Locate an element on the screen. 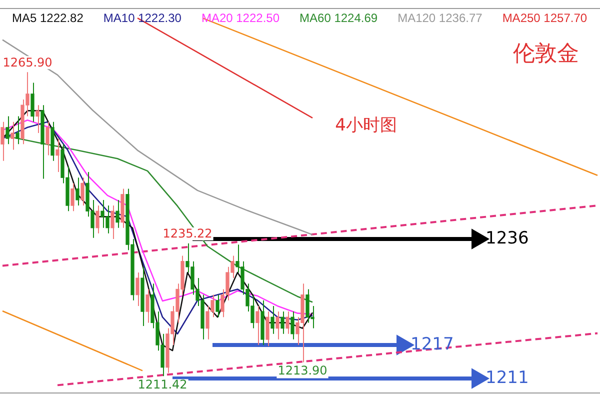  text: MA60 1224.69 is located at coordinates (339, 18).